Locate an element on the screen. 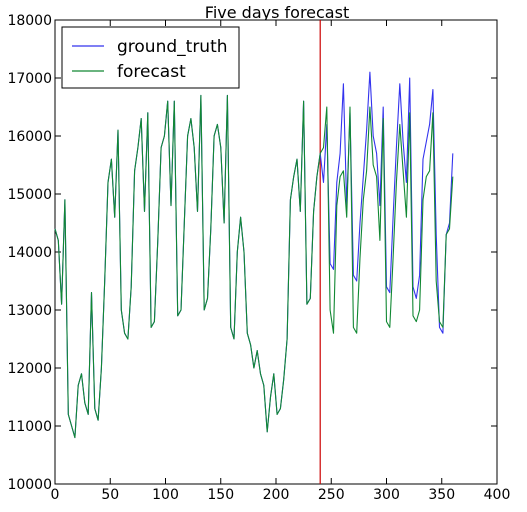 Image resolution: width=527 pixels, height=512 pixels. legend-box is located at coordinates (150, 57).